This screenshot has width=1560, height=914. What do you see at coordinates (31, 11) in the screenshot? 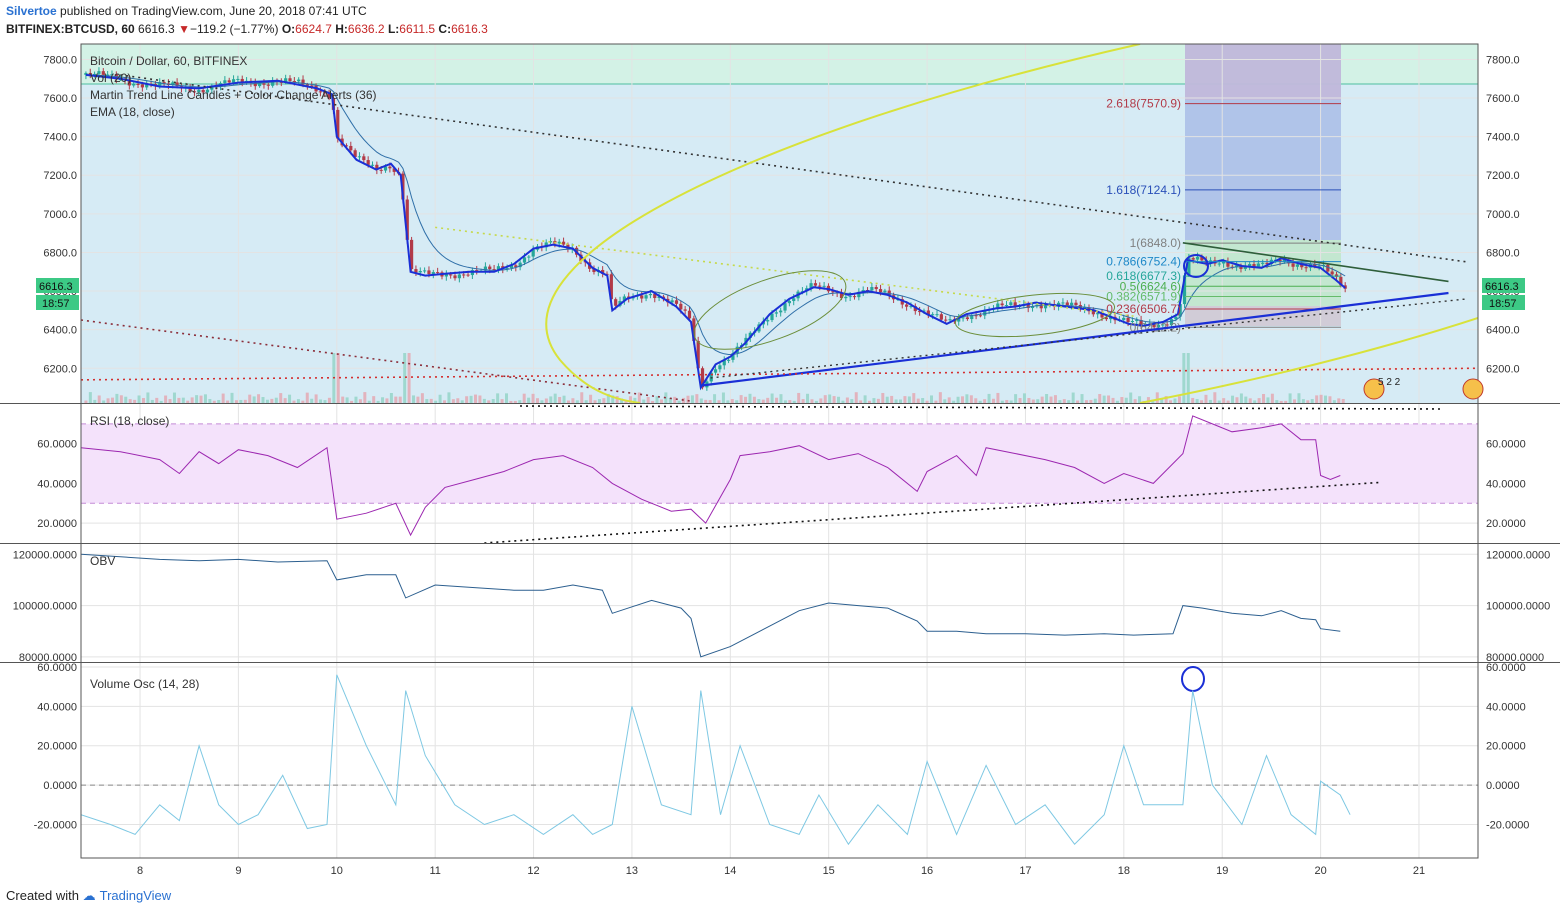
I see `author-link: Silvertoe` at bounding box center [31, 11].